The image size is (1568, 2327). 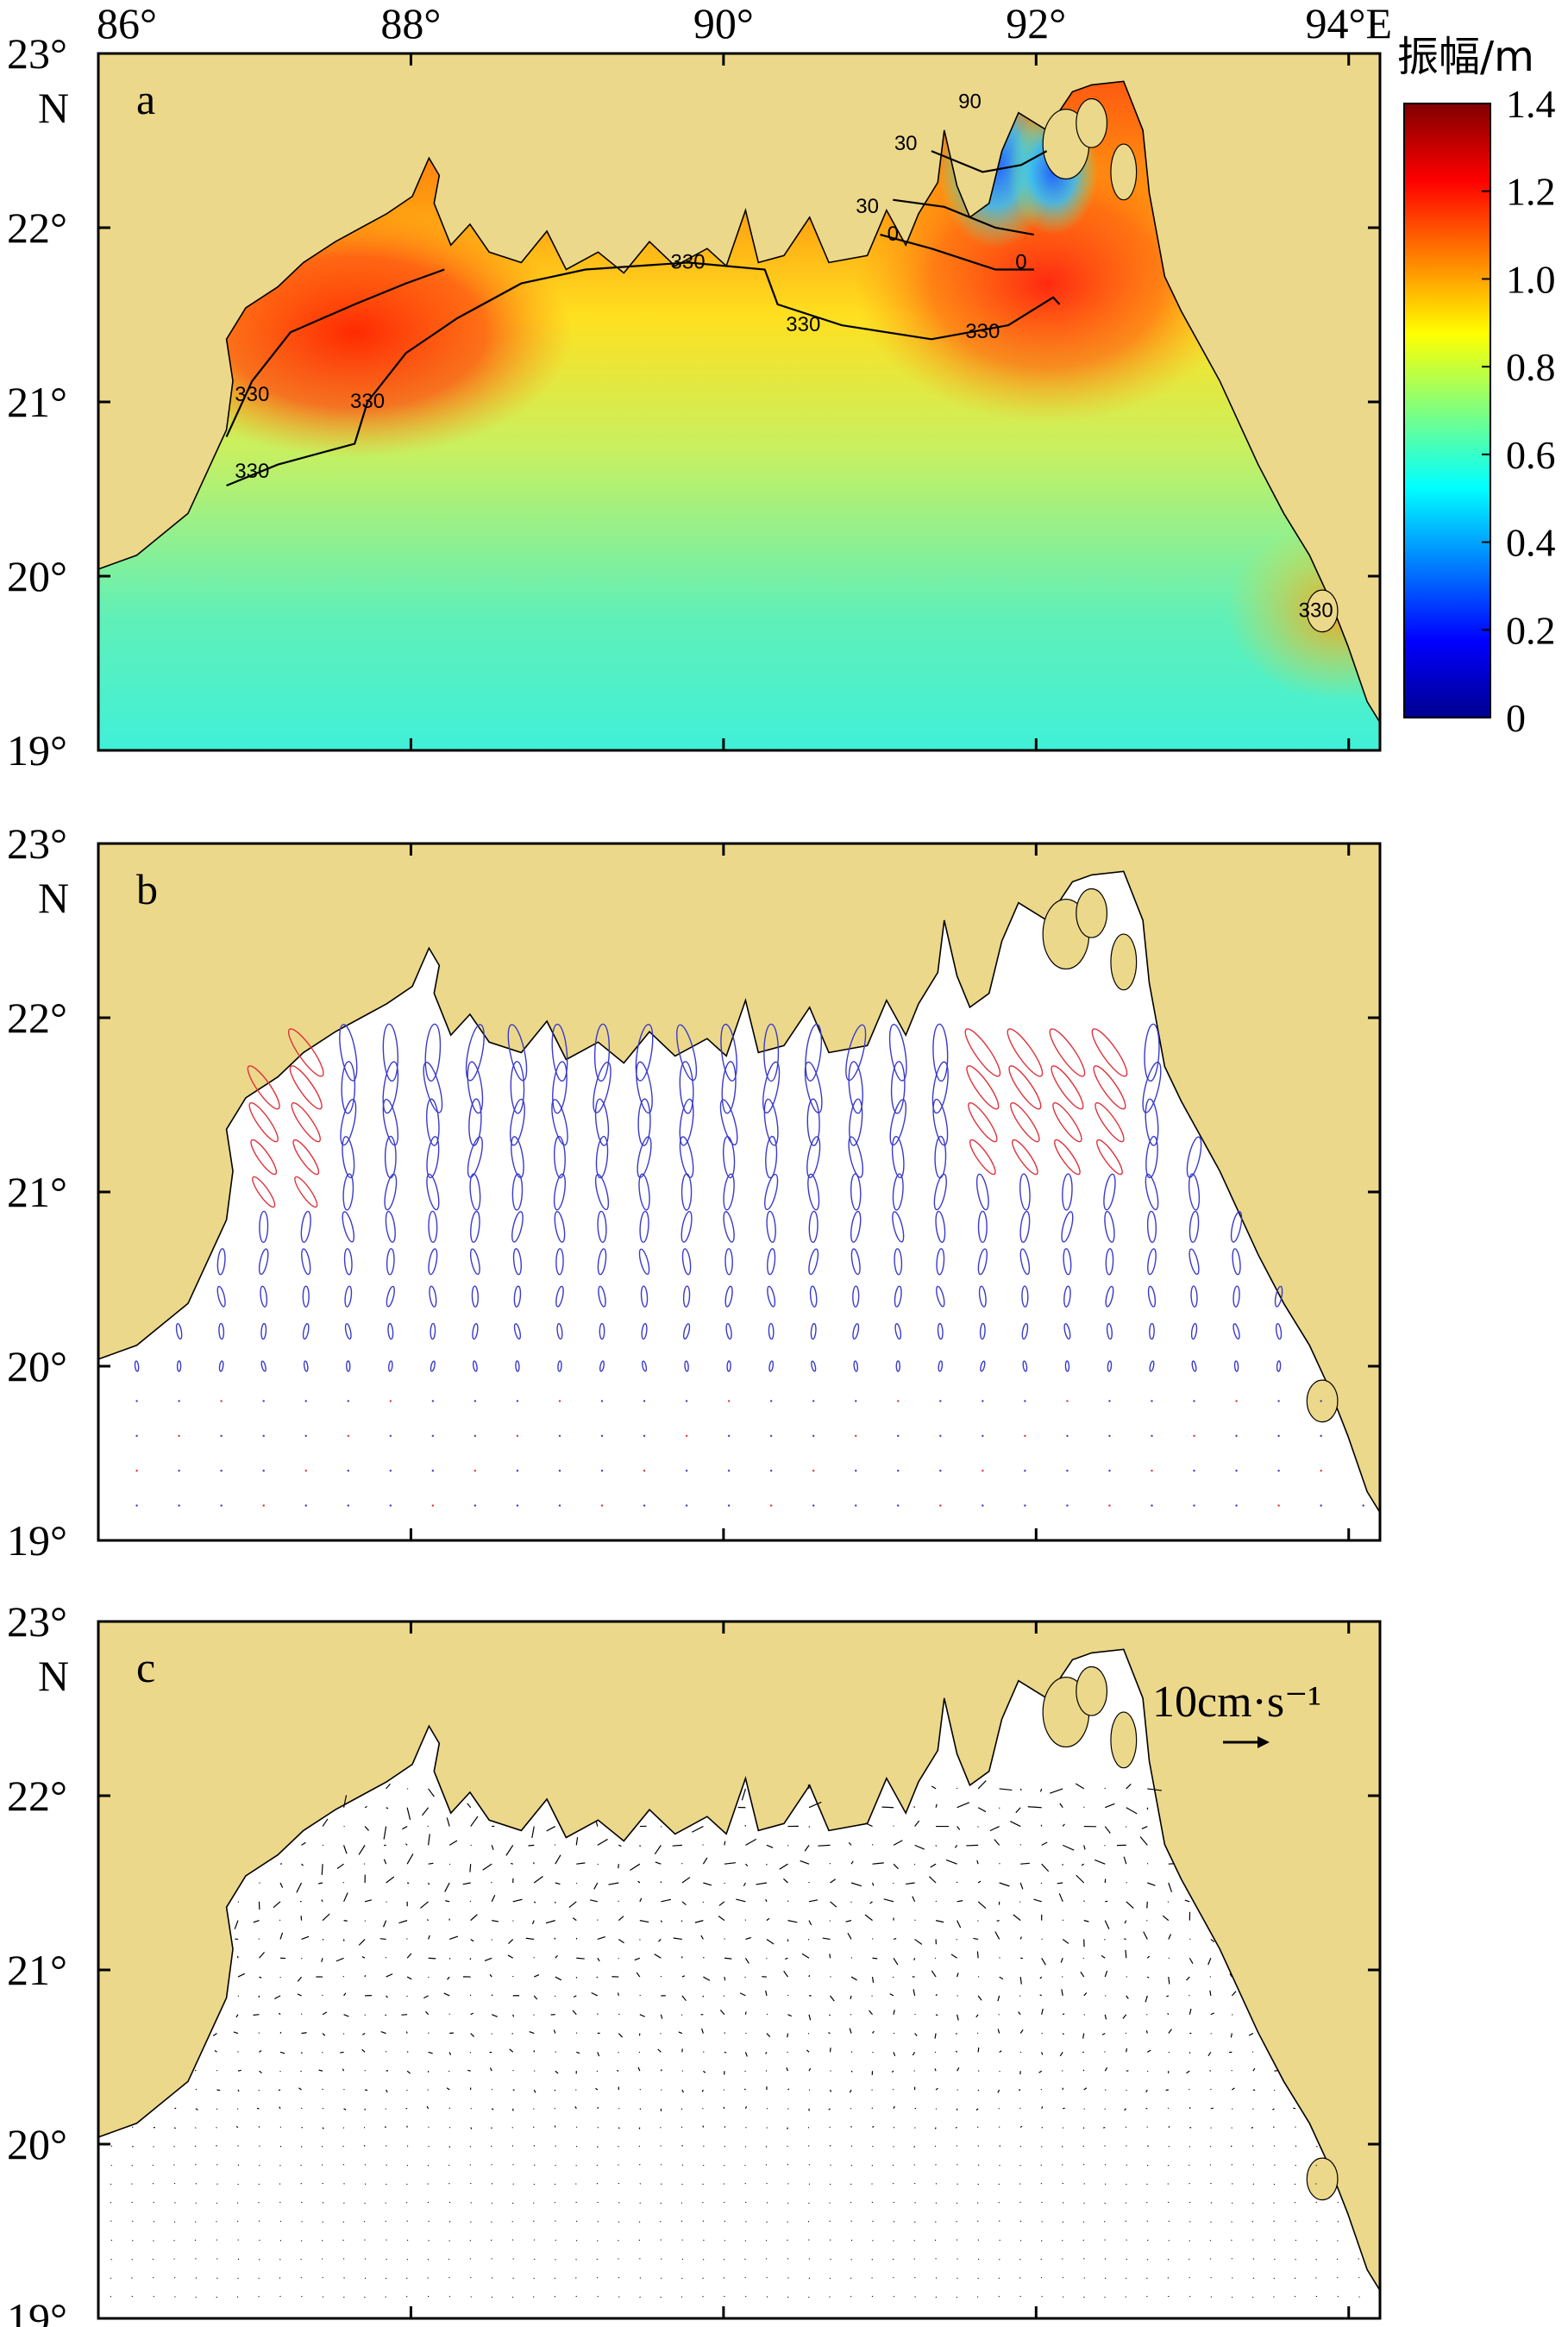 What do you see at coordinates (37, 2310) in the screenshot?
I see `y-tick-label: 19°` at bounding box center [37, 2310].